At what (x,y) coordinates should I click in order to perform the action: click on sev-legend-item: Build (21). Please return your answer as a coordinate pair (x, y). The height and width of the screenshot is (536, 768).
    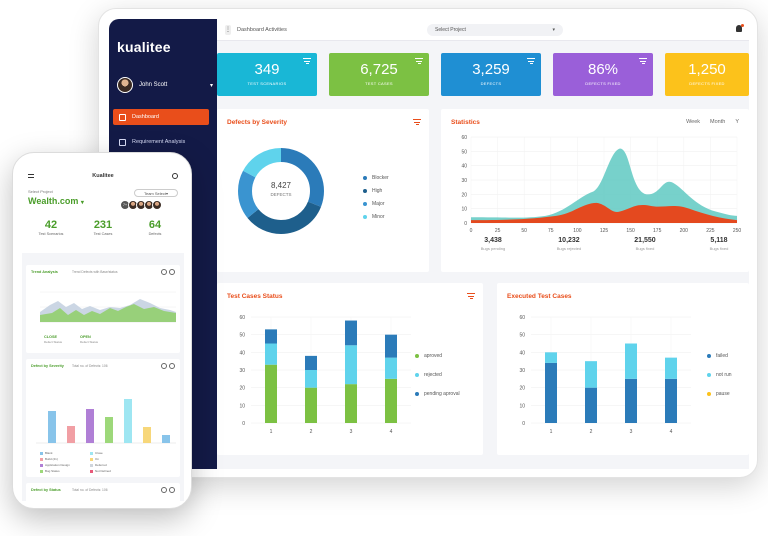
    Looking at the image, I should click on (49, 459).